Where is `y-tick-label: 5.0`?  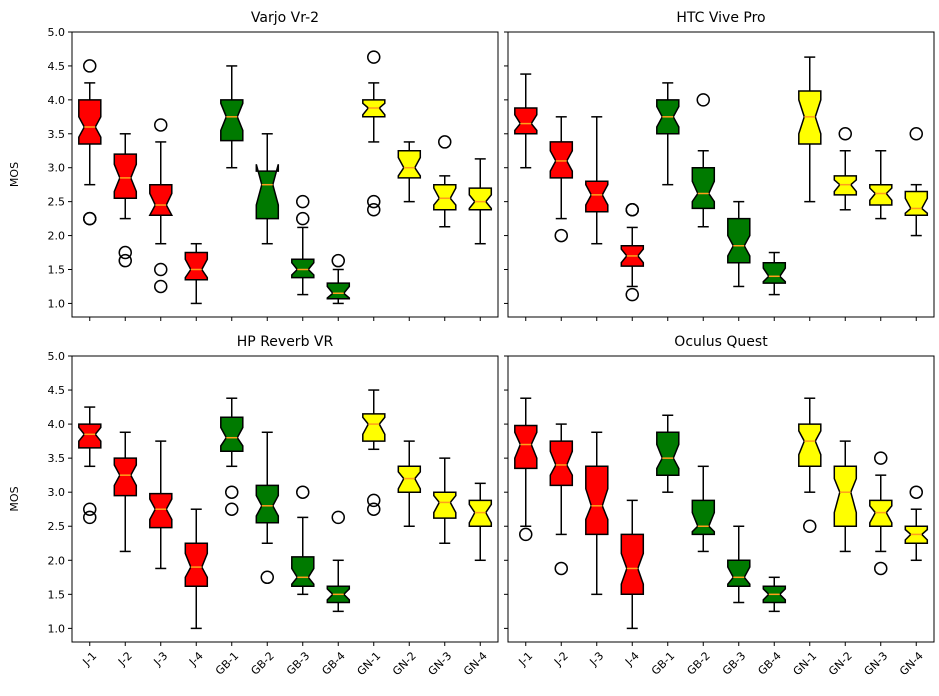 y-tick-label: 5.0 is located at coordinates (57, 32).